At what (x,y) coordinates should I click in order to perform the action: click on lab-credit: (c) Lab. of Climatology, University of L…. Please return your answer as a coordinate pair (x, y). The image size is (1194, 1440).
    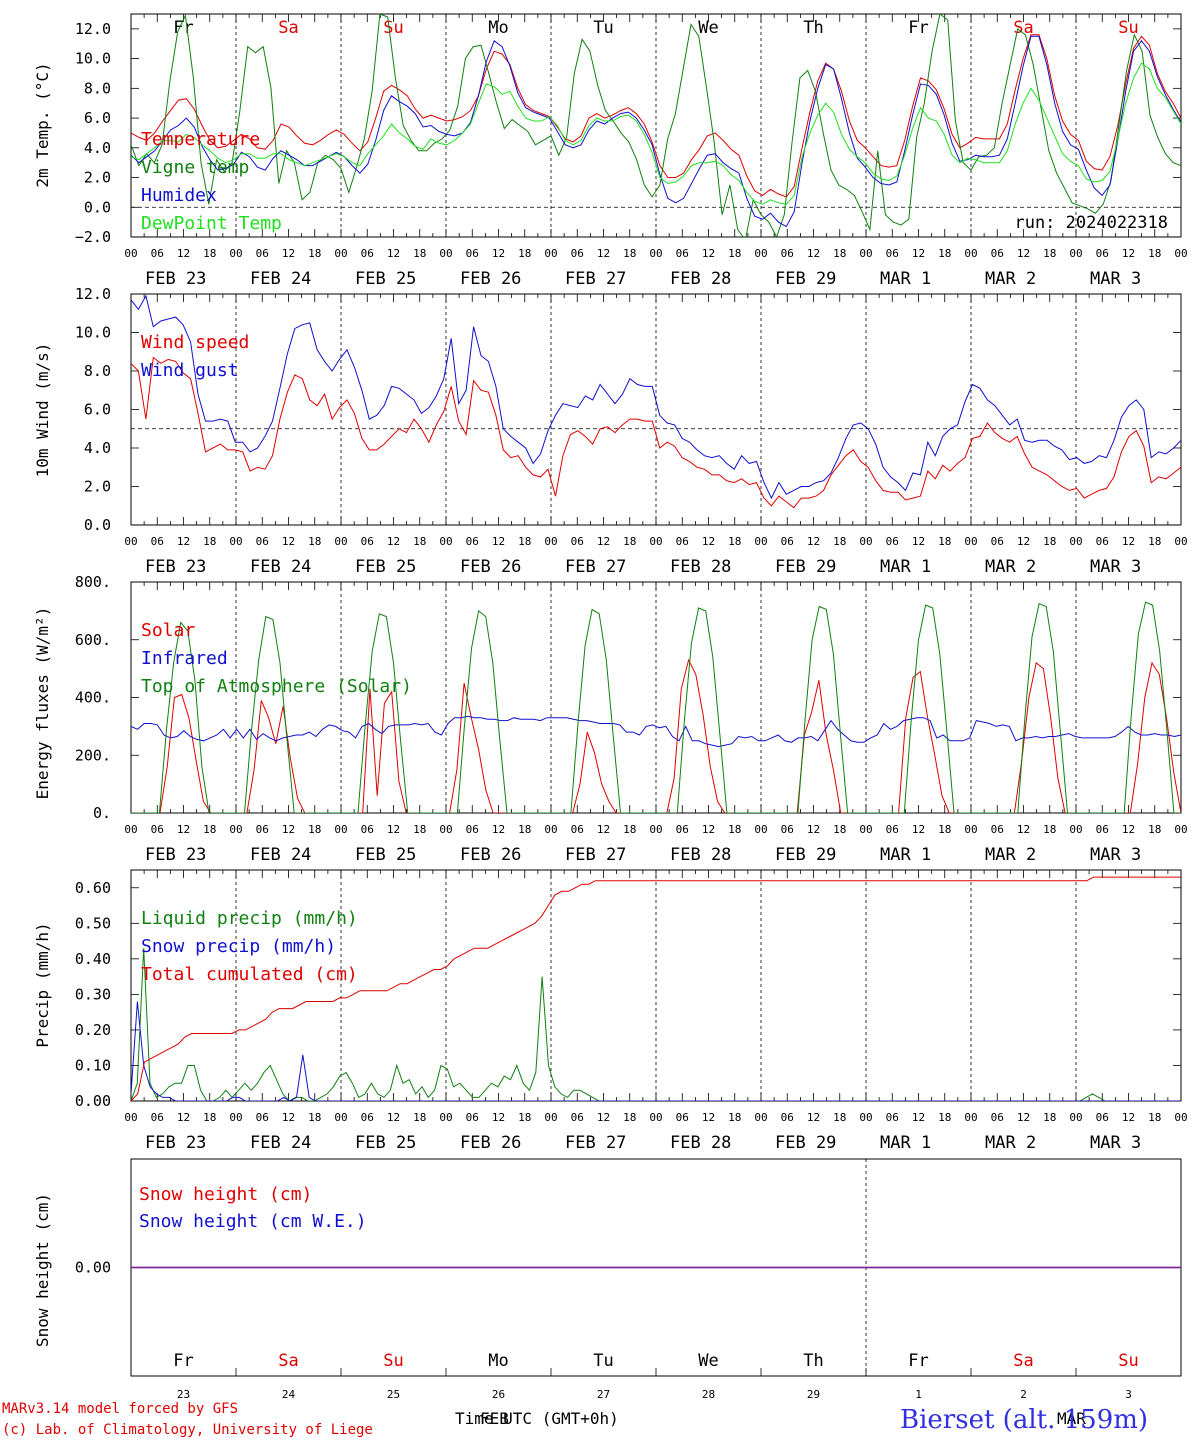
    Looking at the image, I should click on (187, 1430).